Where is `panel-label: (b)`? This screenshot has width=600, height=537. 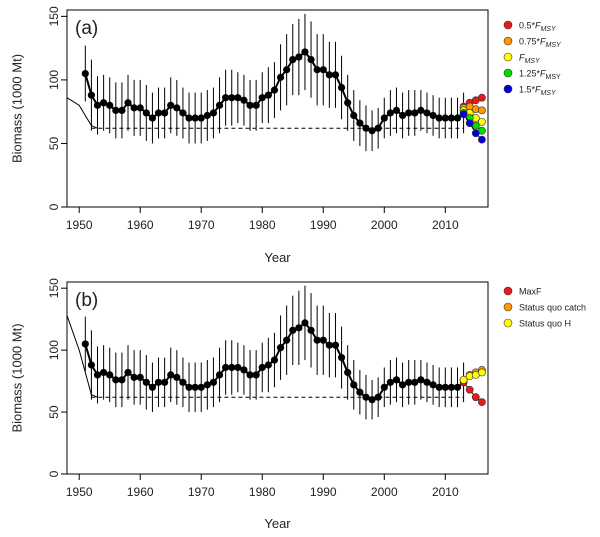 panel-label: (b) is located at coordinates (86, 300).